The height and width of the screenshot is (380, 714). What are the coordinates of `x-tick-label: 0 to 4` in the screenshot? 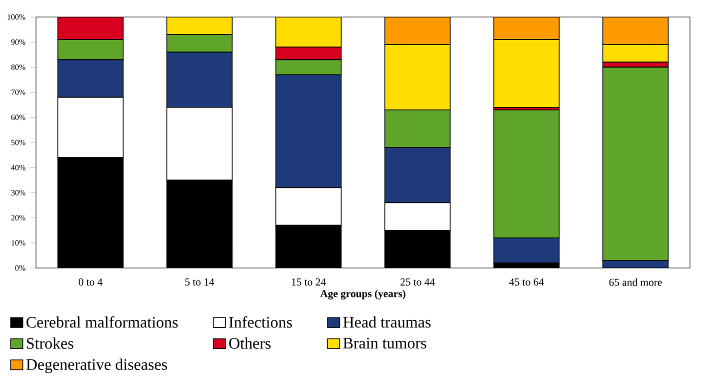 It's located at (90, 282).